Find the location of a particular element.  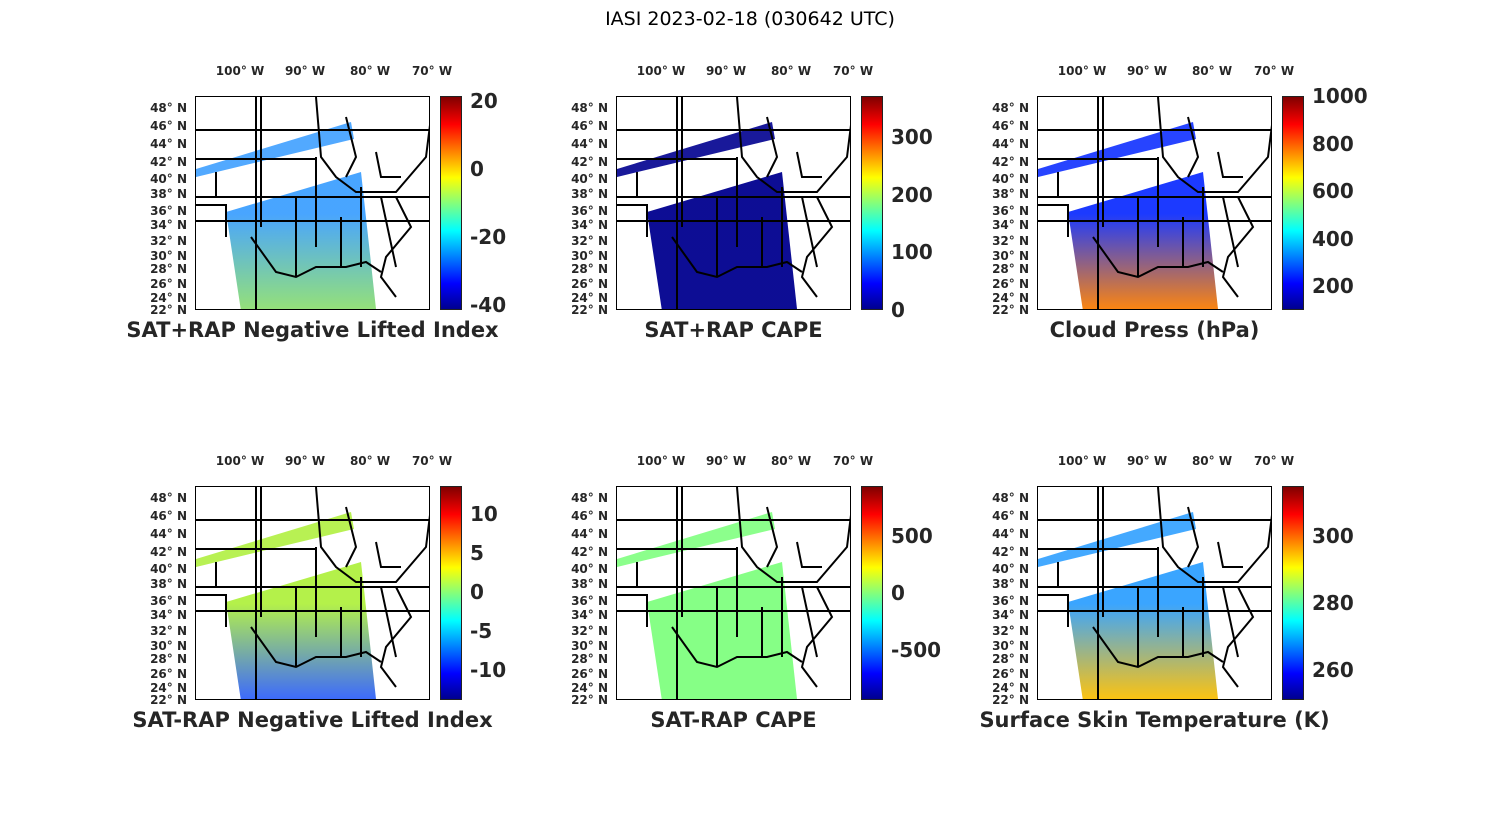

colorbar-tick-label: 0 is located at coordinates (477, 169).